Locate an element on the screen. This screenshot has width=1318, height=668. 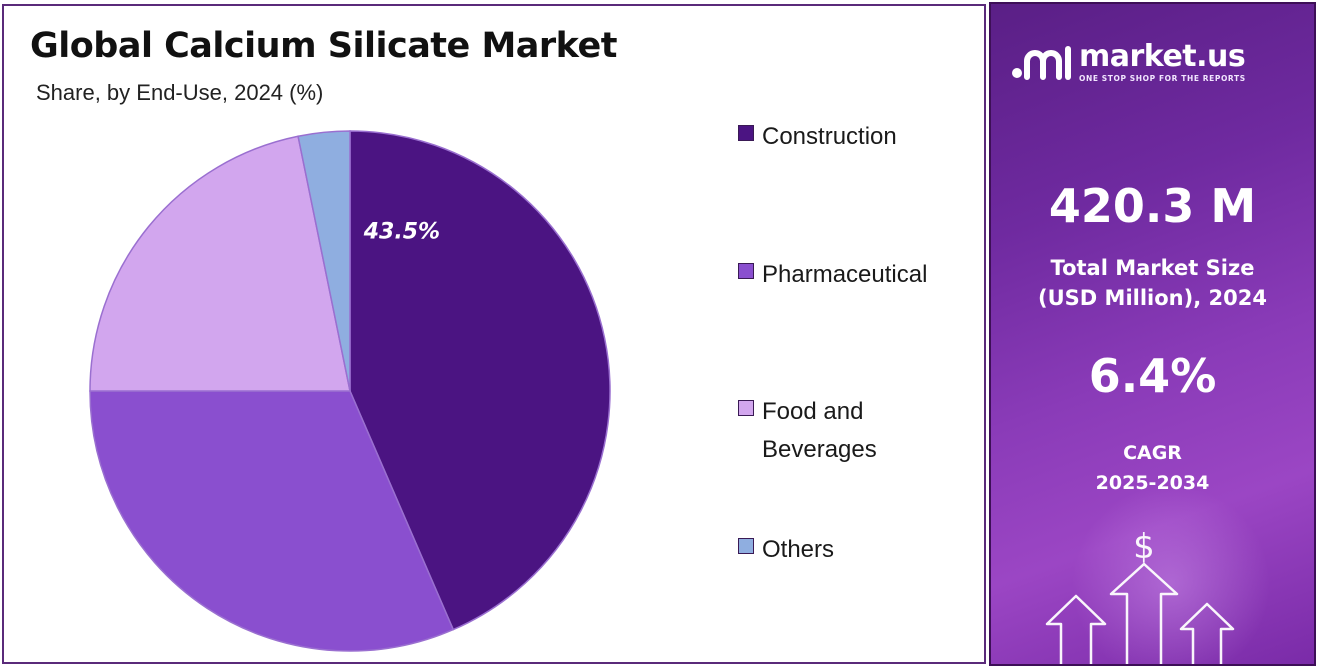
legend-item-construction: Construction is located at coordinates (858, 137).